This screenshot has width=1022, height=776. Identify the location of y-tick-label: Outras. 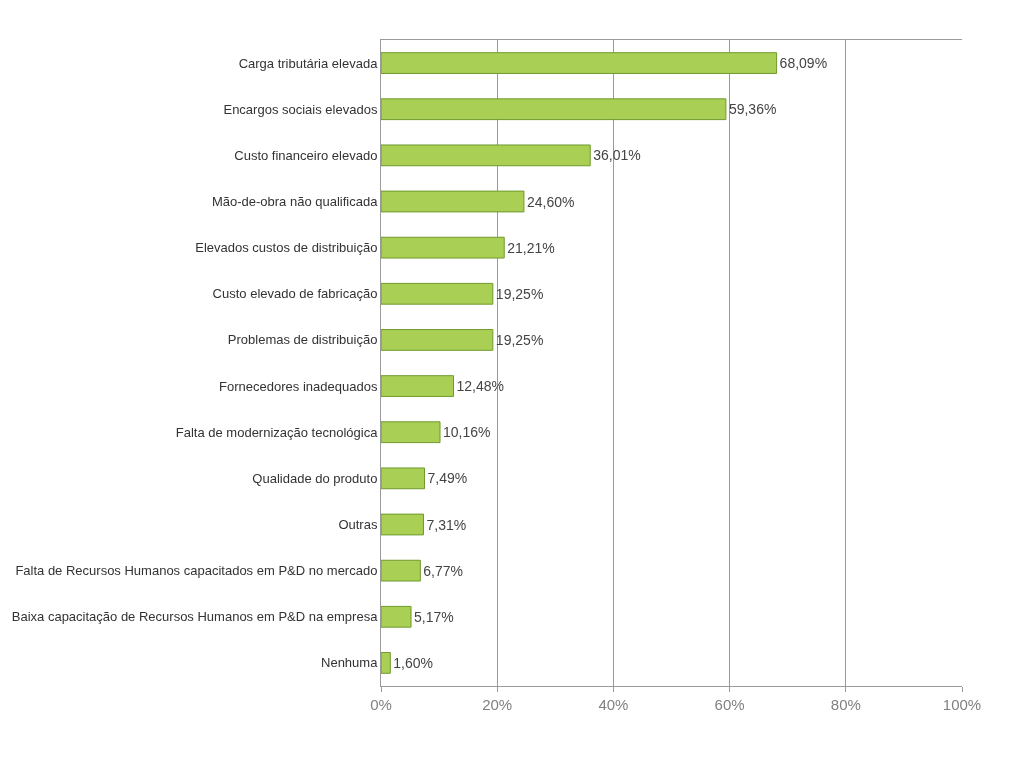
(358, 525).